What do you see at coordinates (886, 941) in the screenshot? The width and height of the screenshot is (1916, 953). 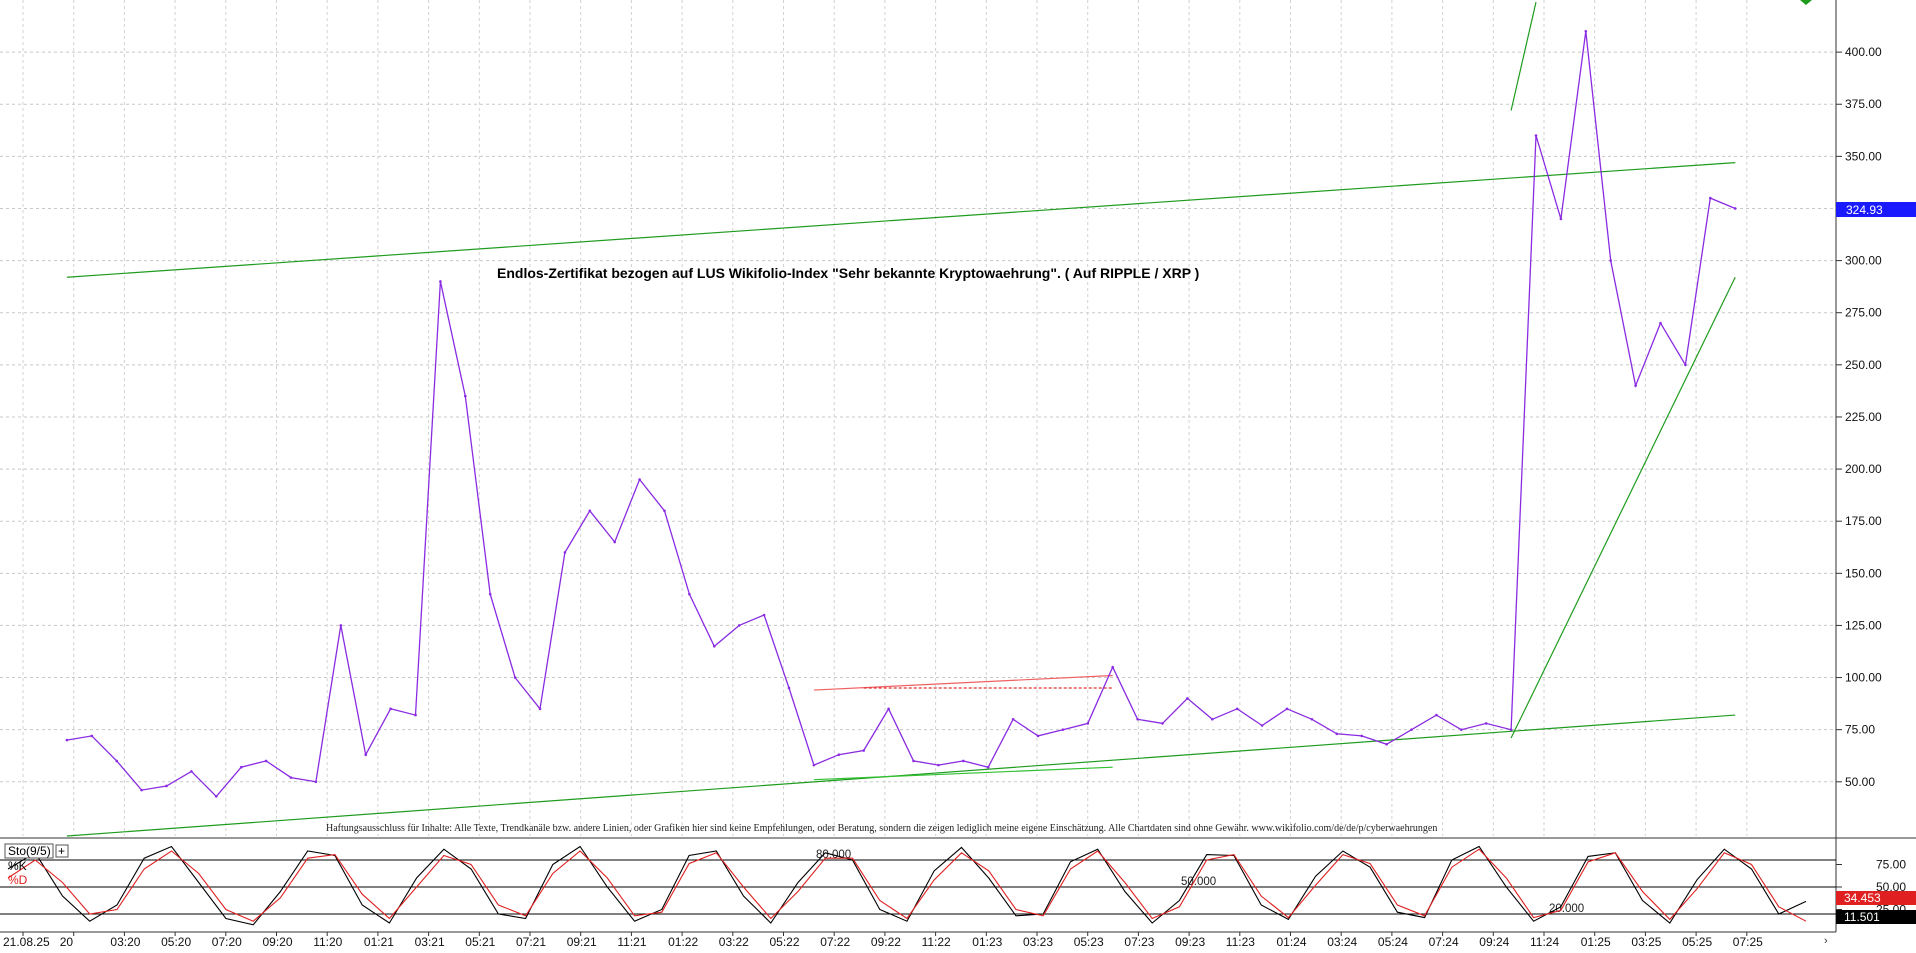 I see `x-tick-label: 09:22` at bounding box center [886, 941].